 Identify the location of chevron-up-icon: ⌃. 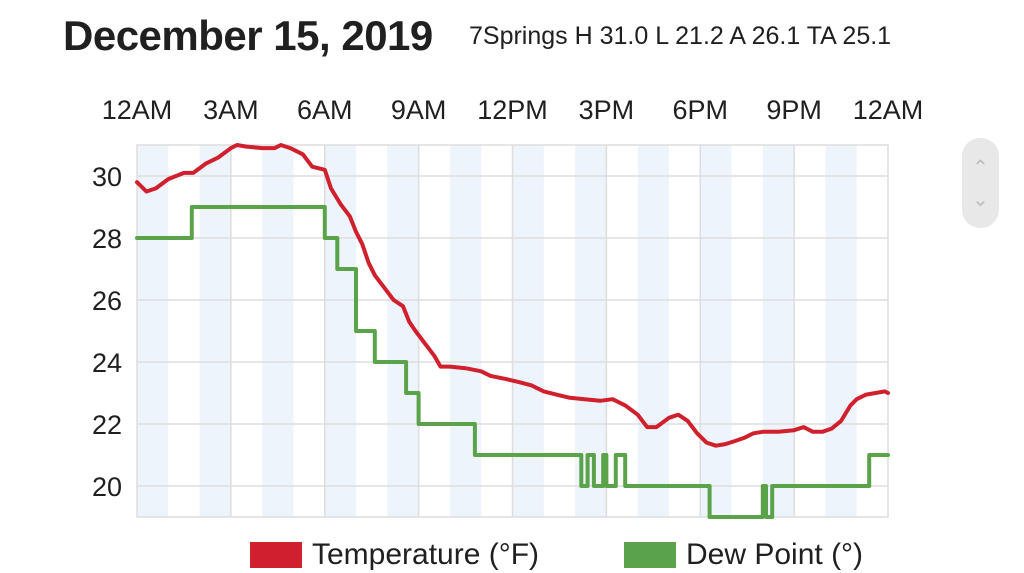
(980, 168).